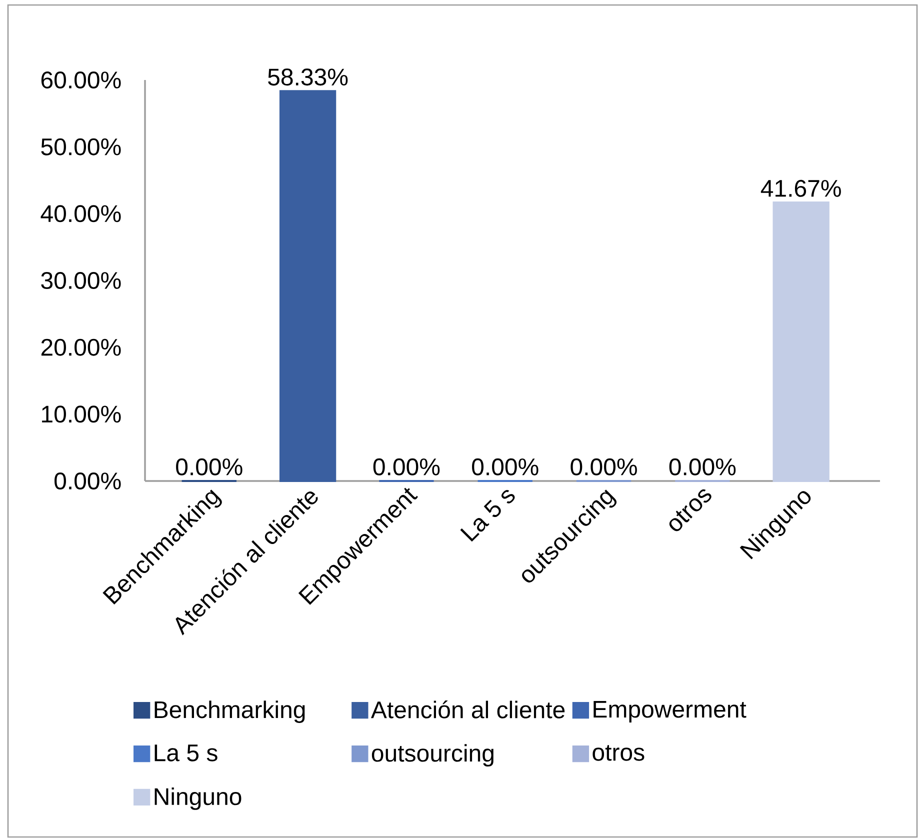 This screenshot has height=839, width=919. What do you see at coordinates (800, 188) in the screenshot?
I see `data-label: 41.67%` at bounding box center [800, 188].